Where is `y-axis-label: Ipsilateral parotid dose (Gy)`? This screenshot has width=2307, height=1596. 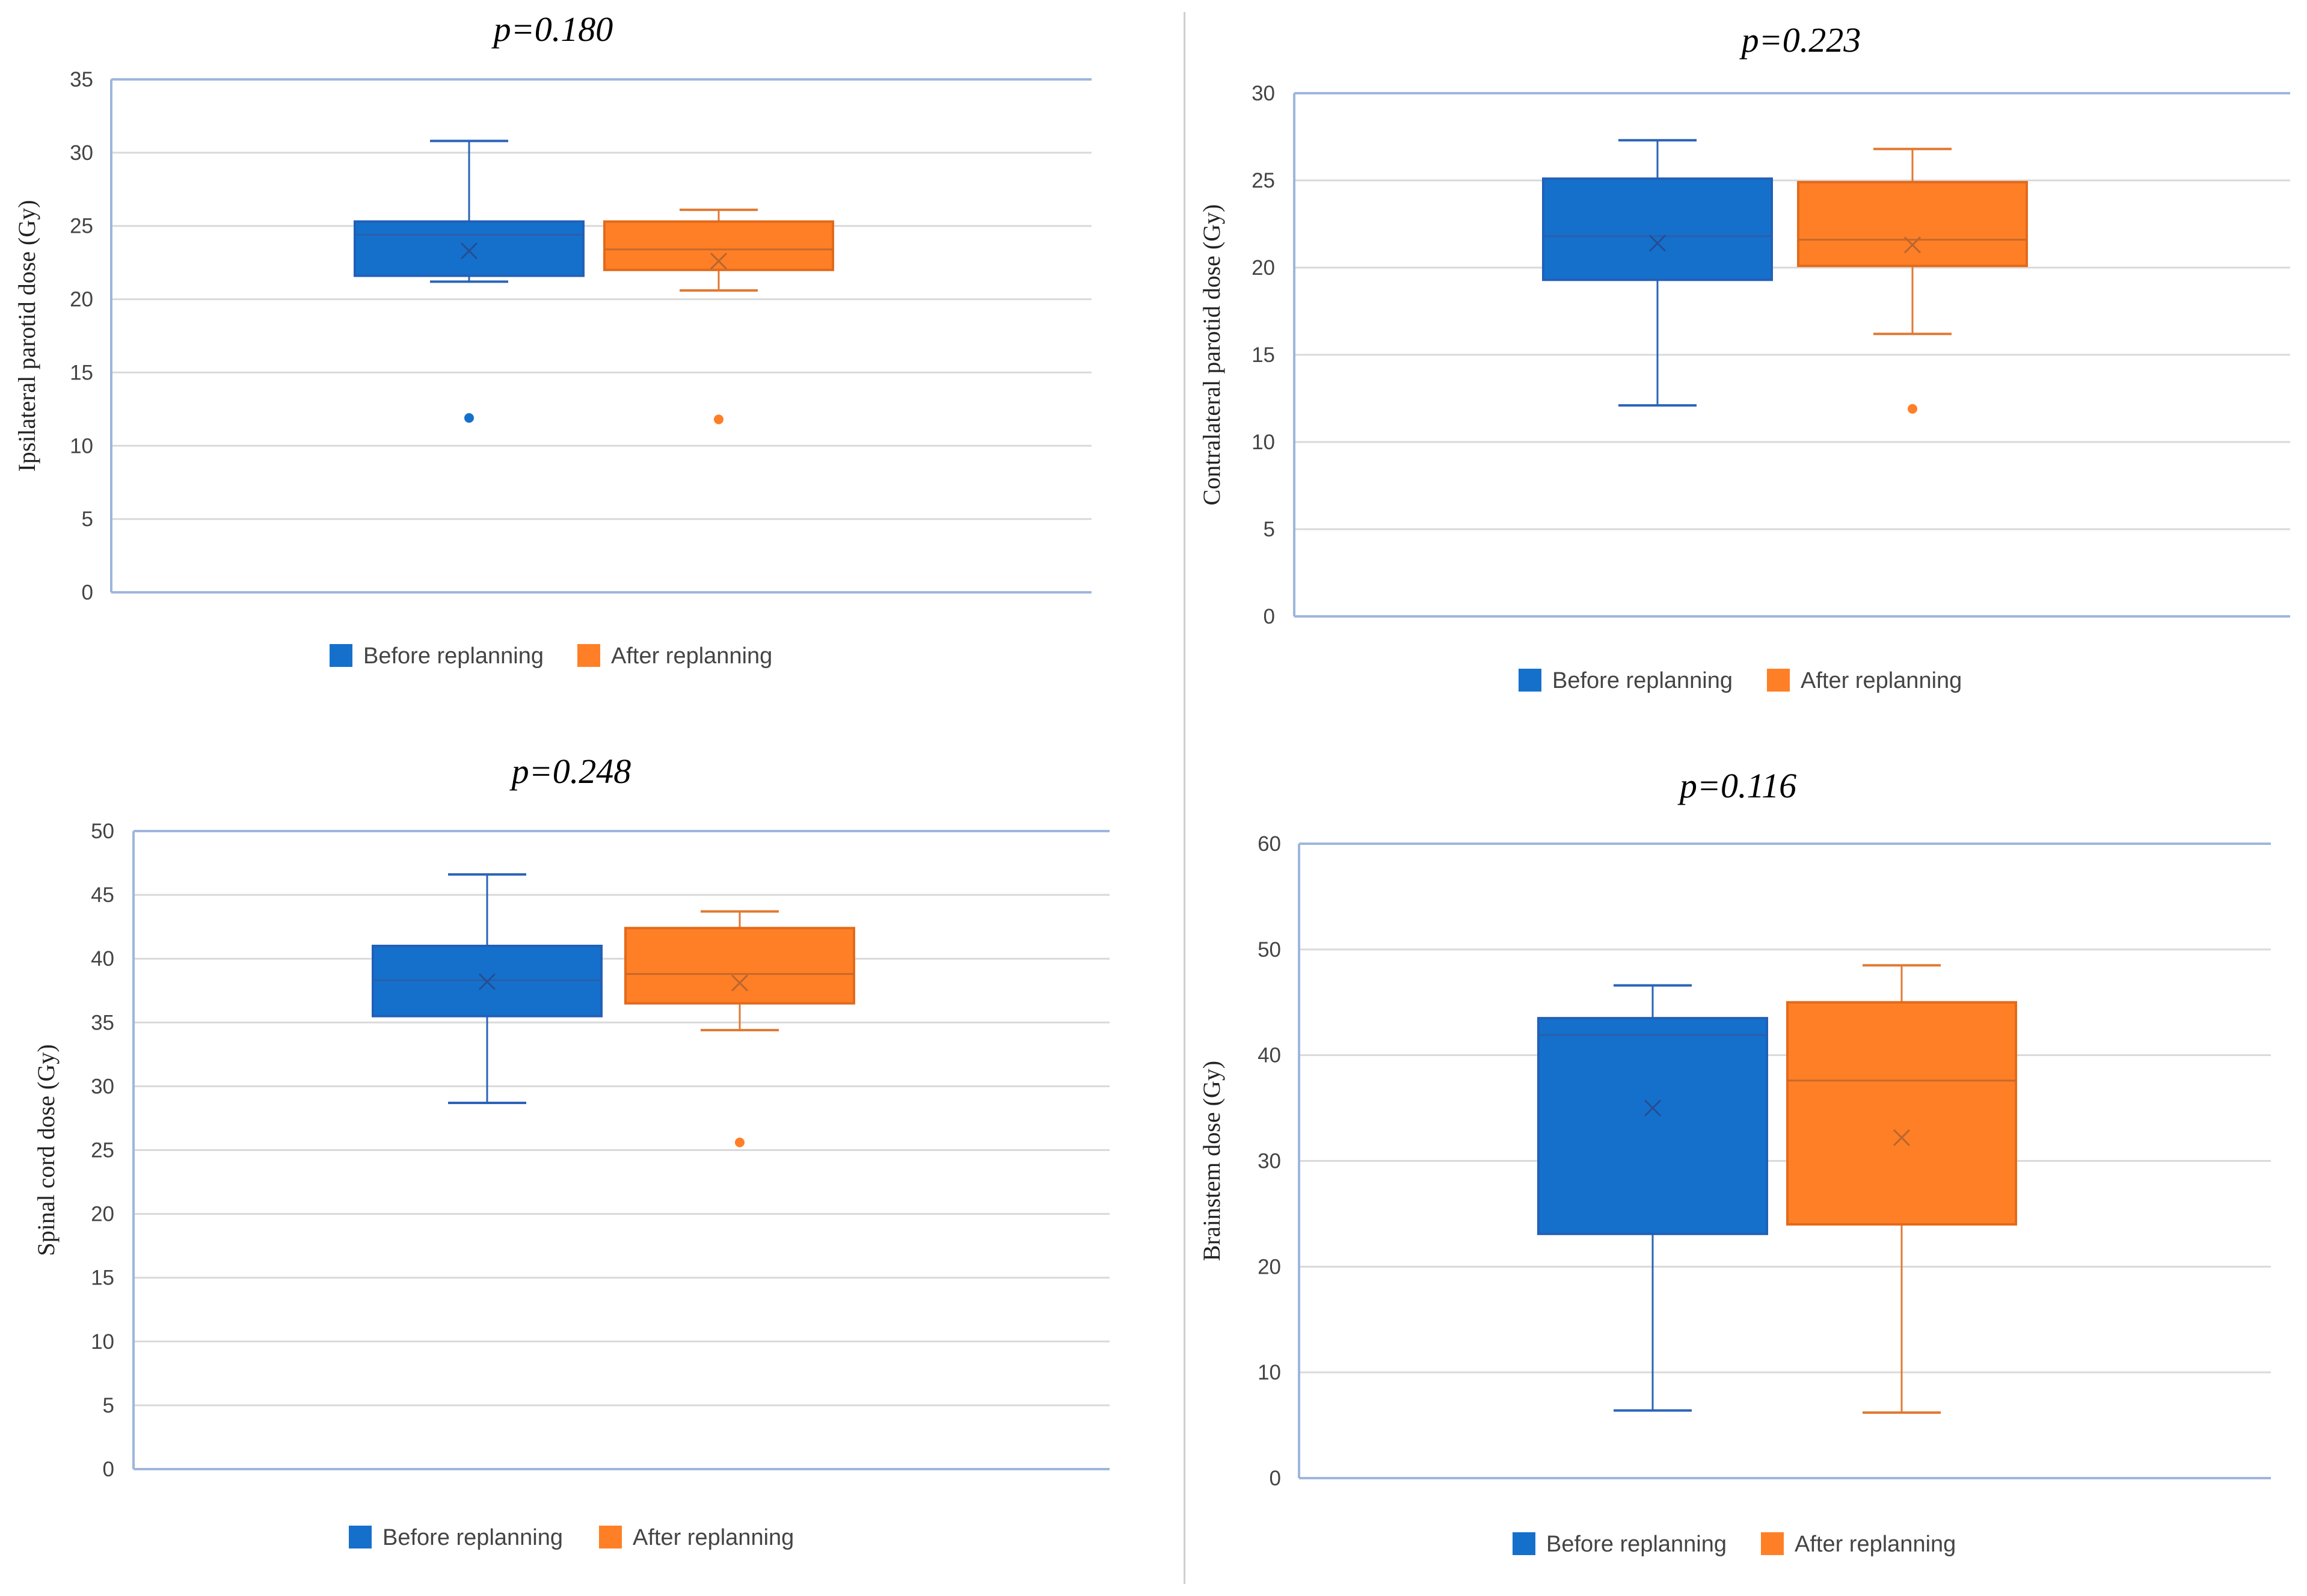 y-axis-label: Ipsilateral parotid dose (Gy) is located at coordinates (26, 335).